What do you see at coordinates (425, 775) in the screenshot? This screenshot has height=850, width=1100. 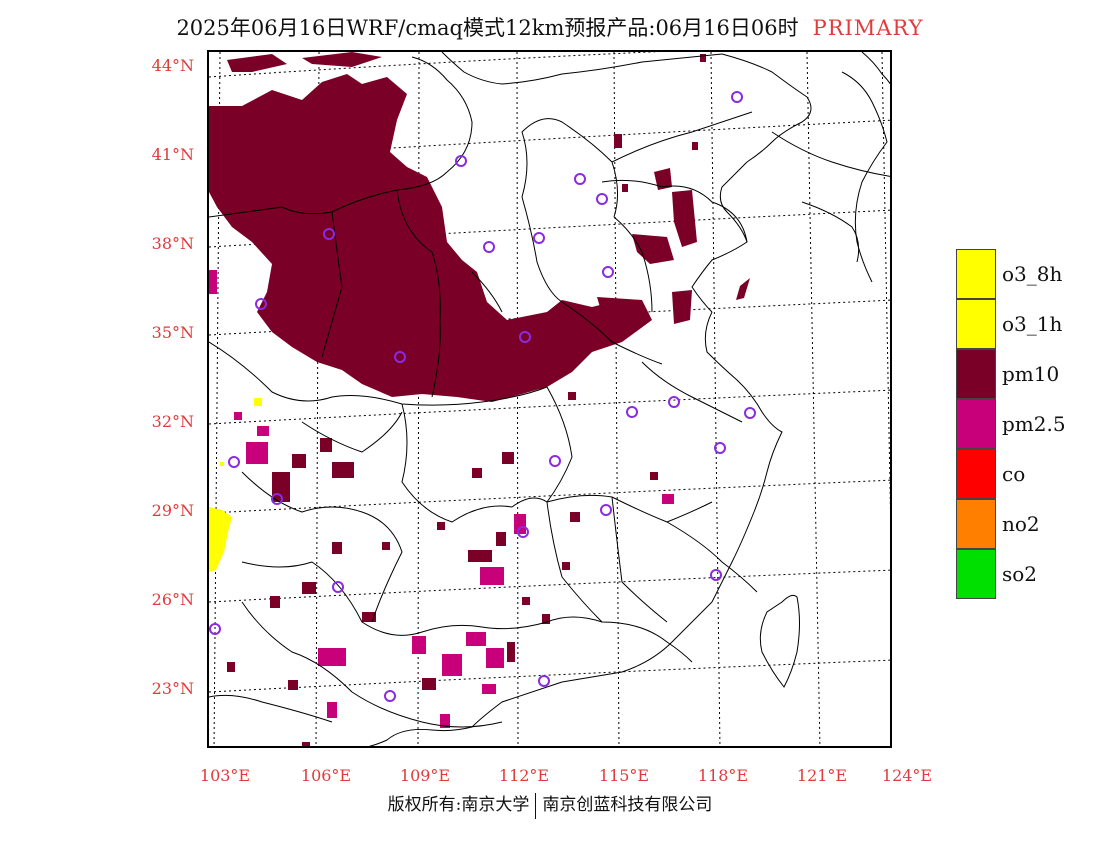 I see `lon-label: 109°E` at bounding box center [425, 775].